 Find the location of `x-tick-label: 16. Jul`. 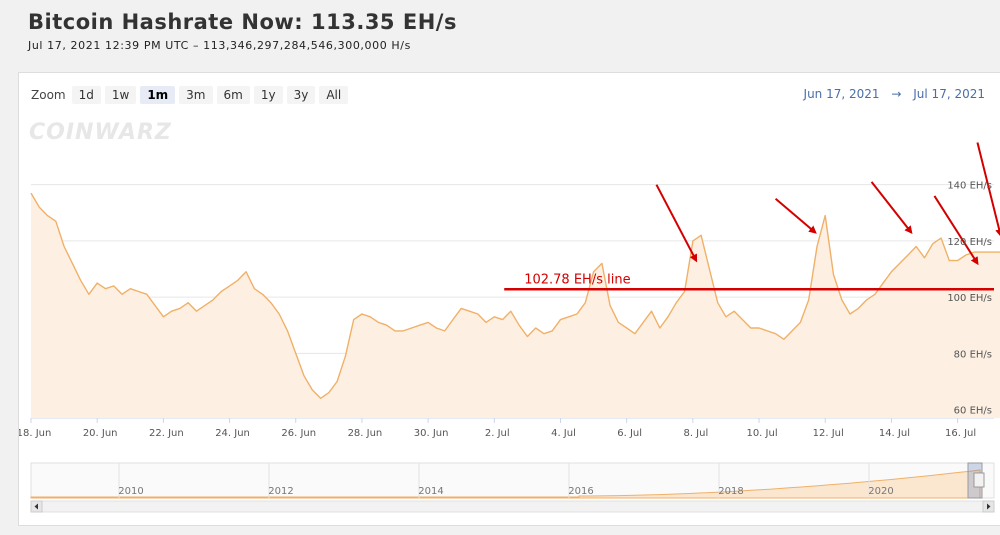

x-tick-label: 16. Jul is located at coordinates (960, 433).